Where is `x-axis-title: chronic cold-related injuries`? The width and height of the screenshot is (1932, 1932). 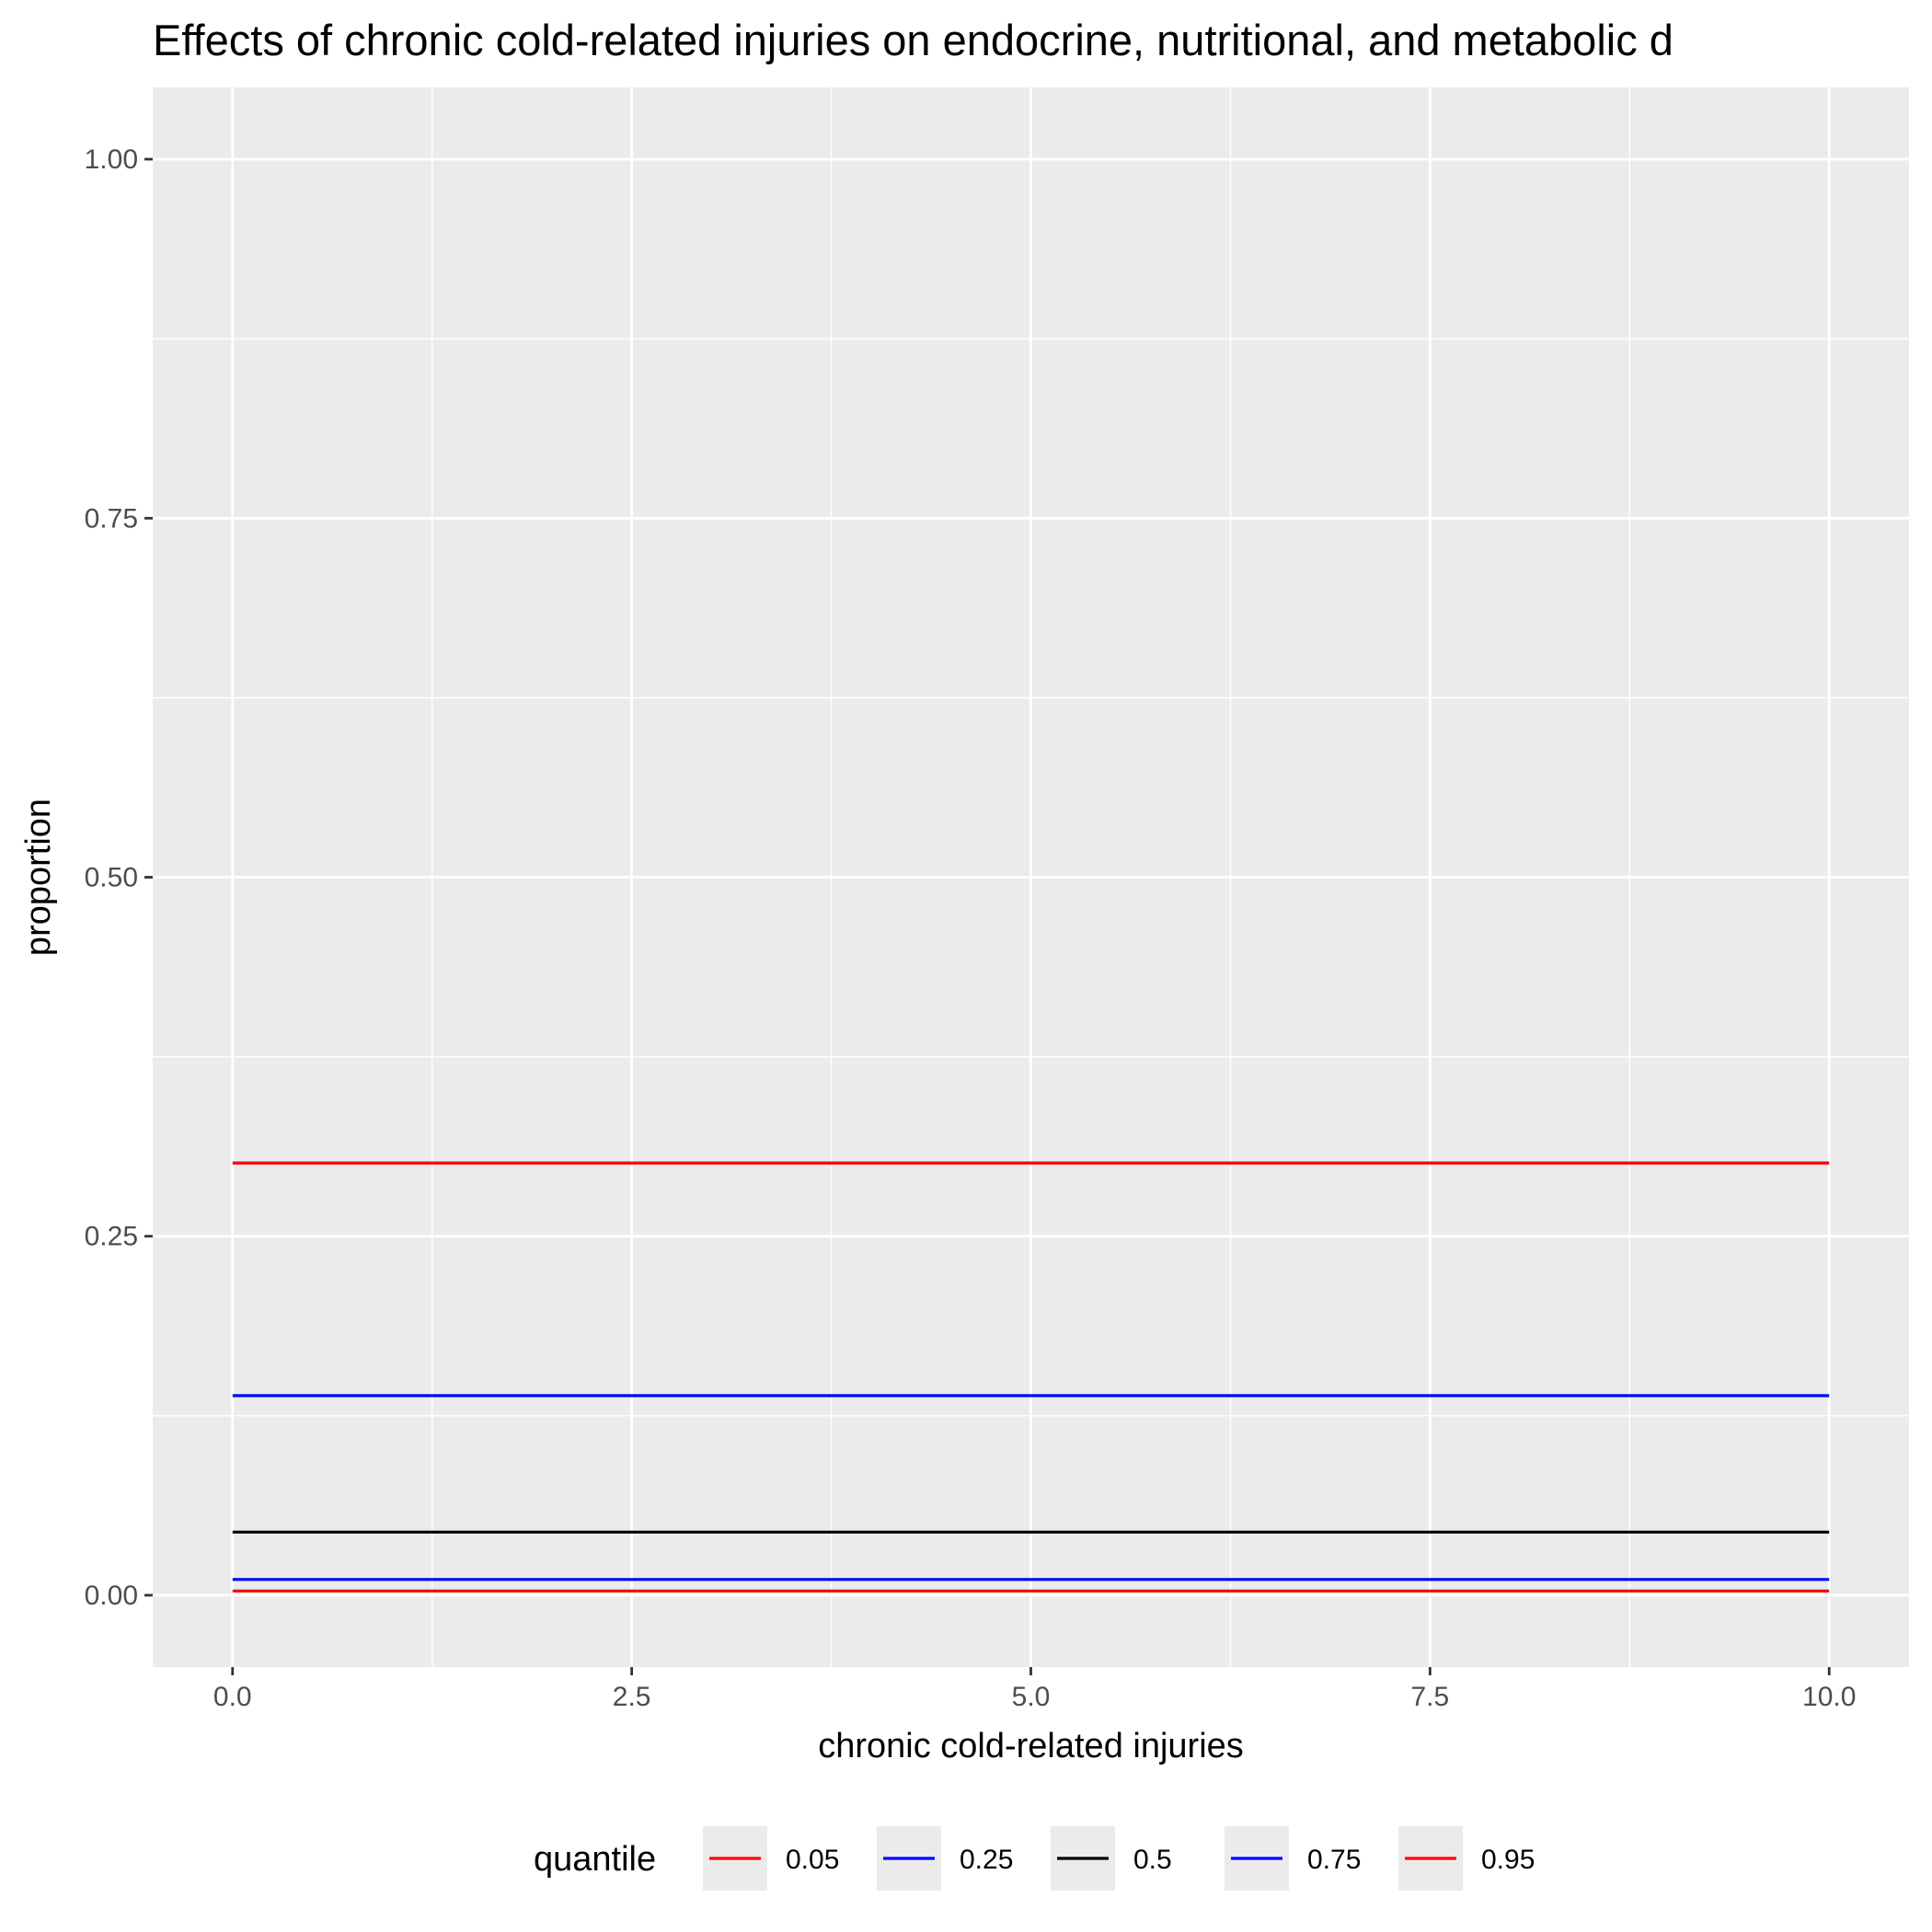 x-axis-title: chronic cold-related injuries is located at coordinates (1031, 1746).